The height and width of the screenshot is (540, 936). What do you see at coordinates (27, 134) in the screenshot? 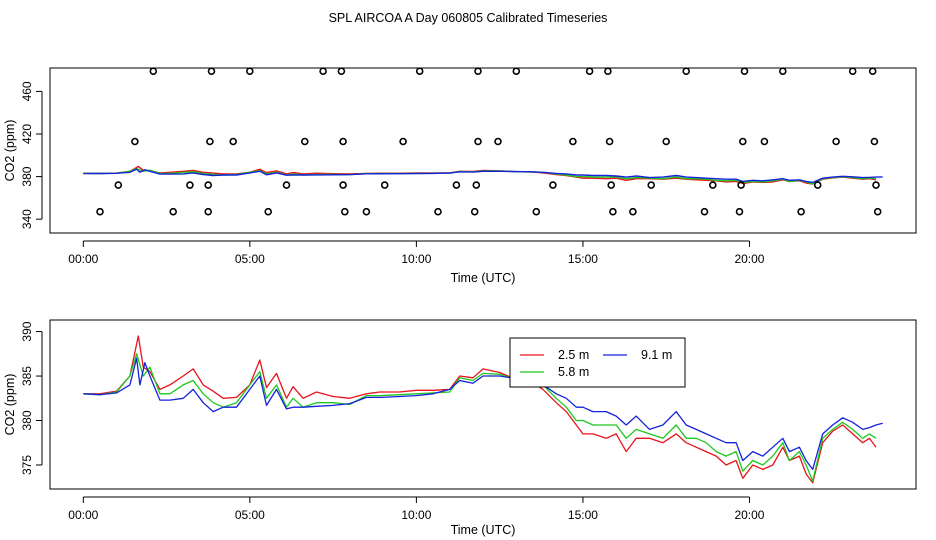
I see `top-y-tick-label: 420` at bounding box center [27, 134].